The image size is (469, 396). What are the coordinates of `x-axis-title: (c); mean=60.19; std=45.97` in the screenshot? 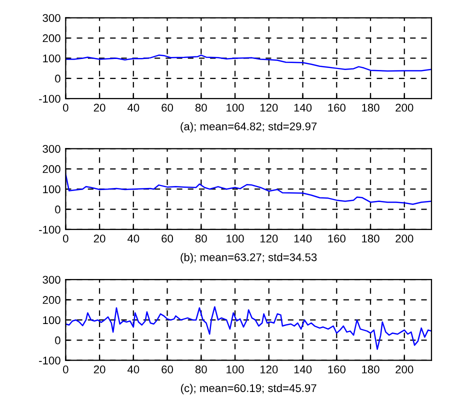 It's located at (248, 389).